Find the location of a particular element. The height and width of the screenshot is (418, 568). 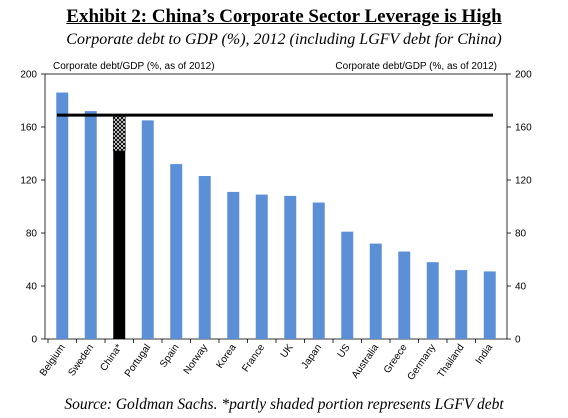

bar-australia is located at coordinates (375, 291).